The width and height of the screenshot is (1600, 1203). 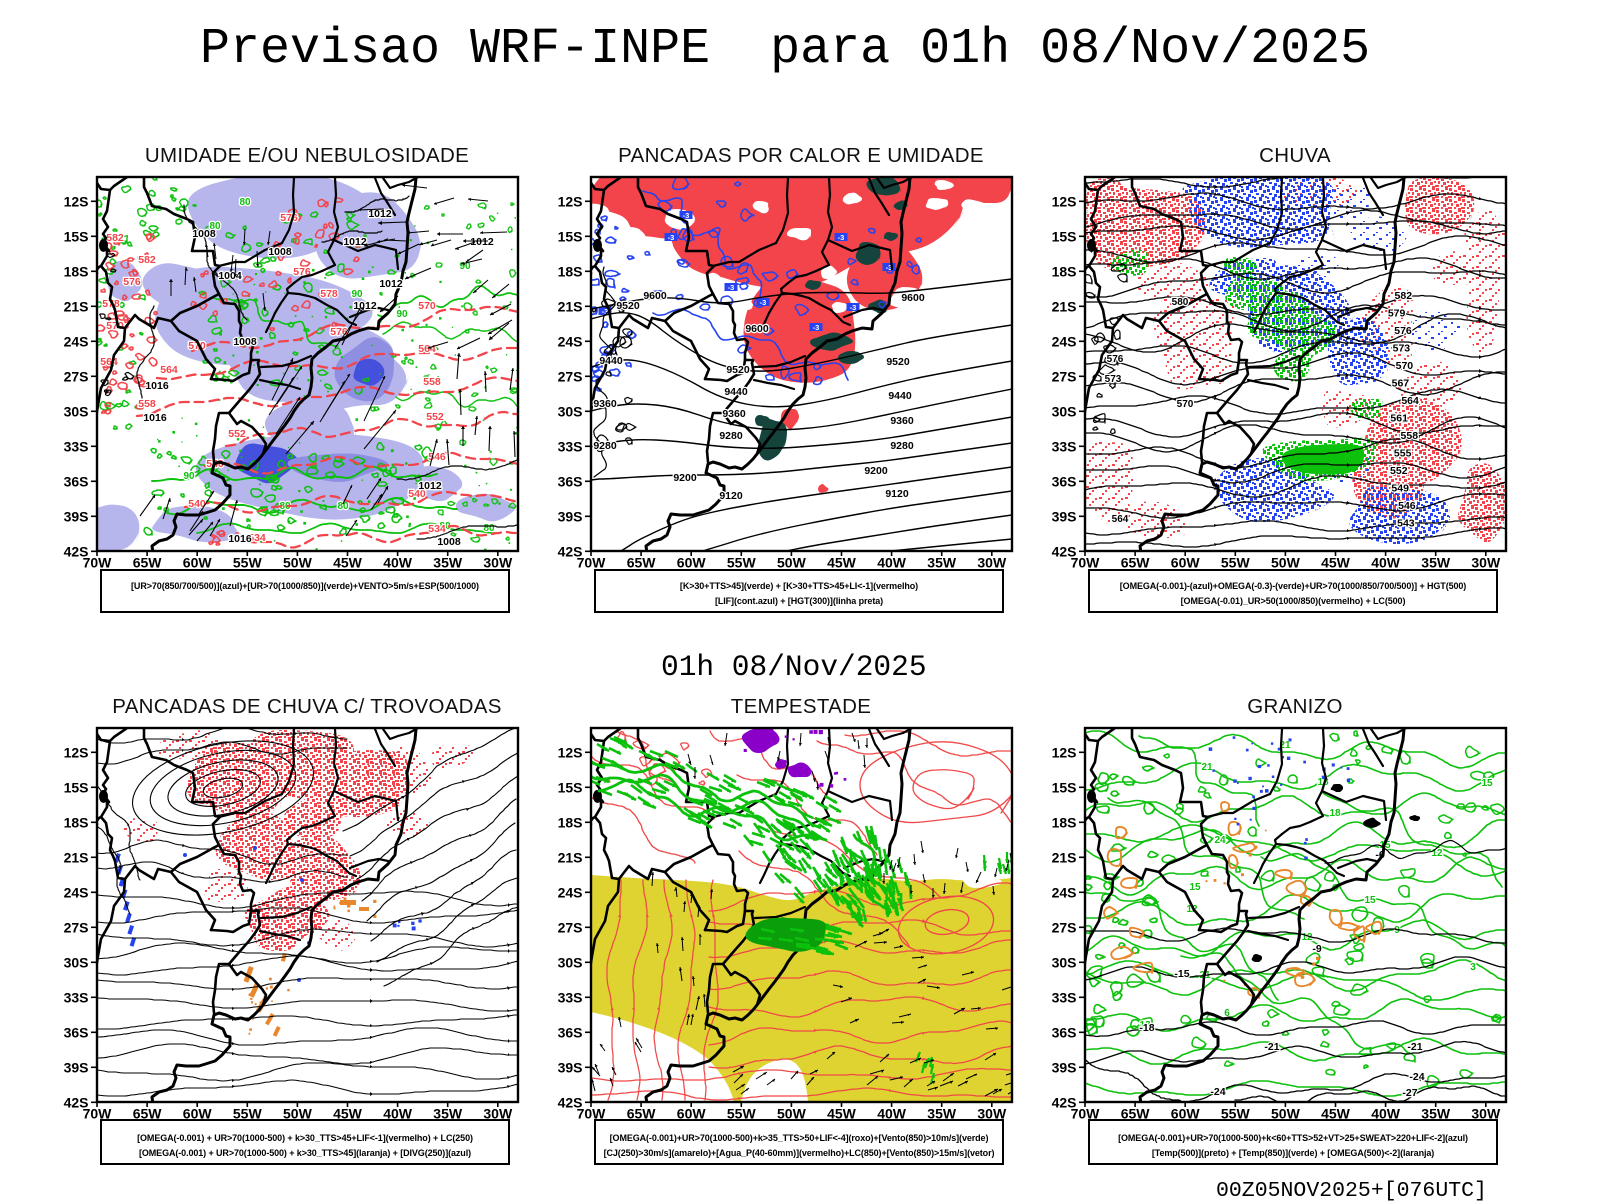 I want to click on svg-text: -21, so click(x=1414, y=1047).